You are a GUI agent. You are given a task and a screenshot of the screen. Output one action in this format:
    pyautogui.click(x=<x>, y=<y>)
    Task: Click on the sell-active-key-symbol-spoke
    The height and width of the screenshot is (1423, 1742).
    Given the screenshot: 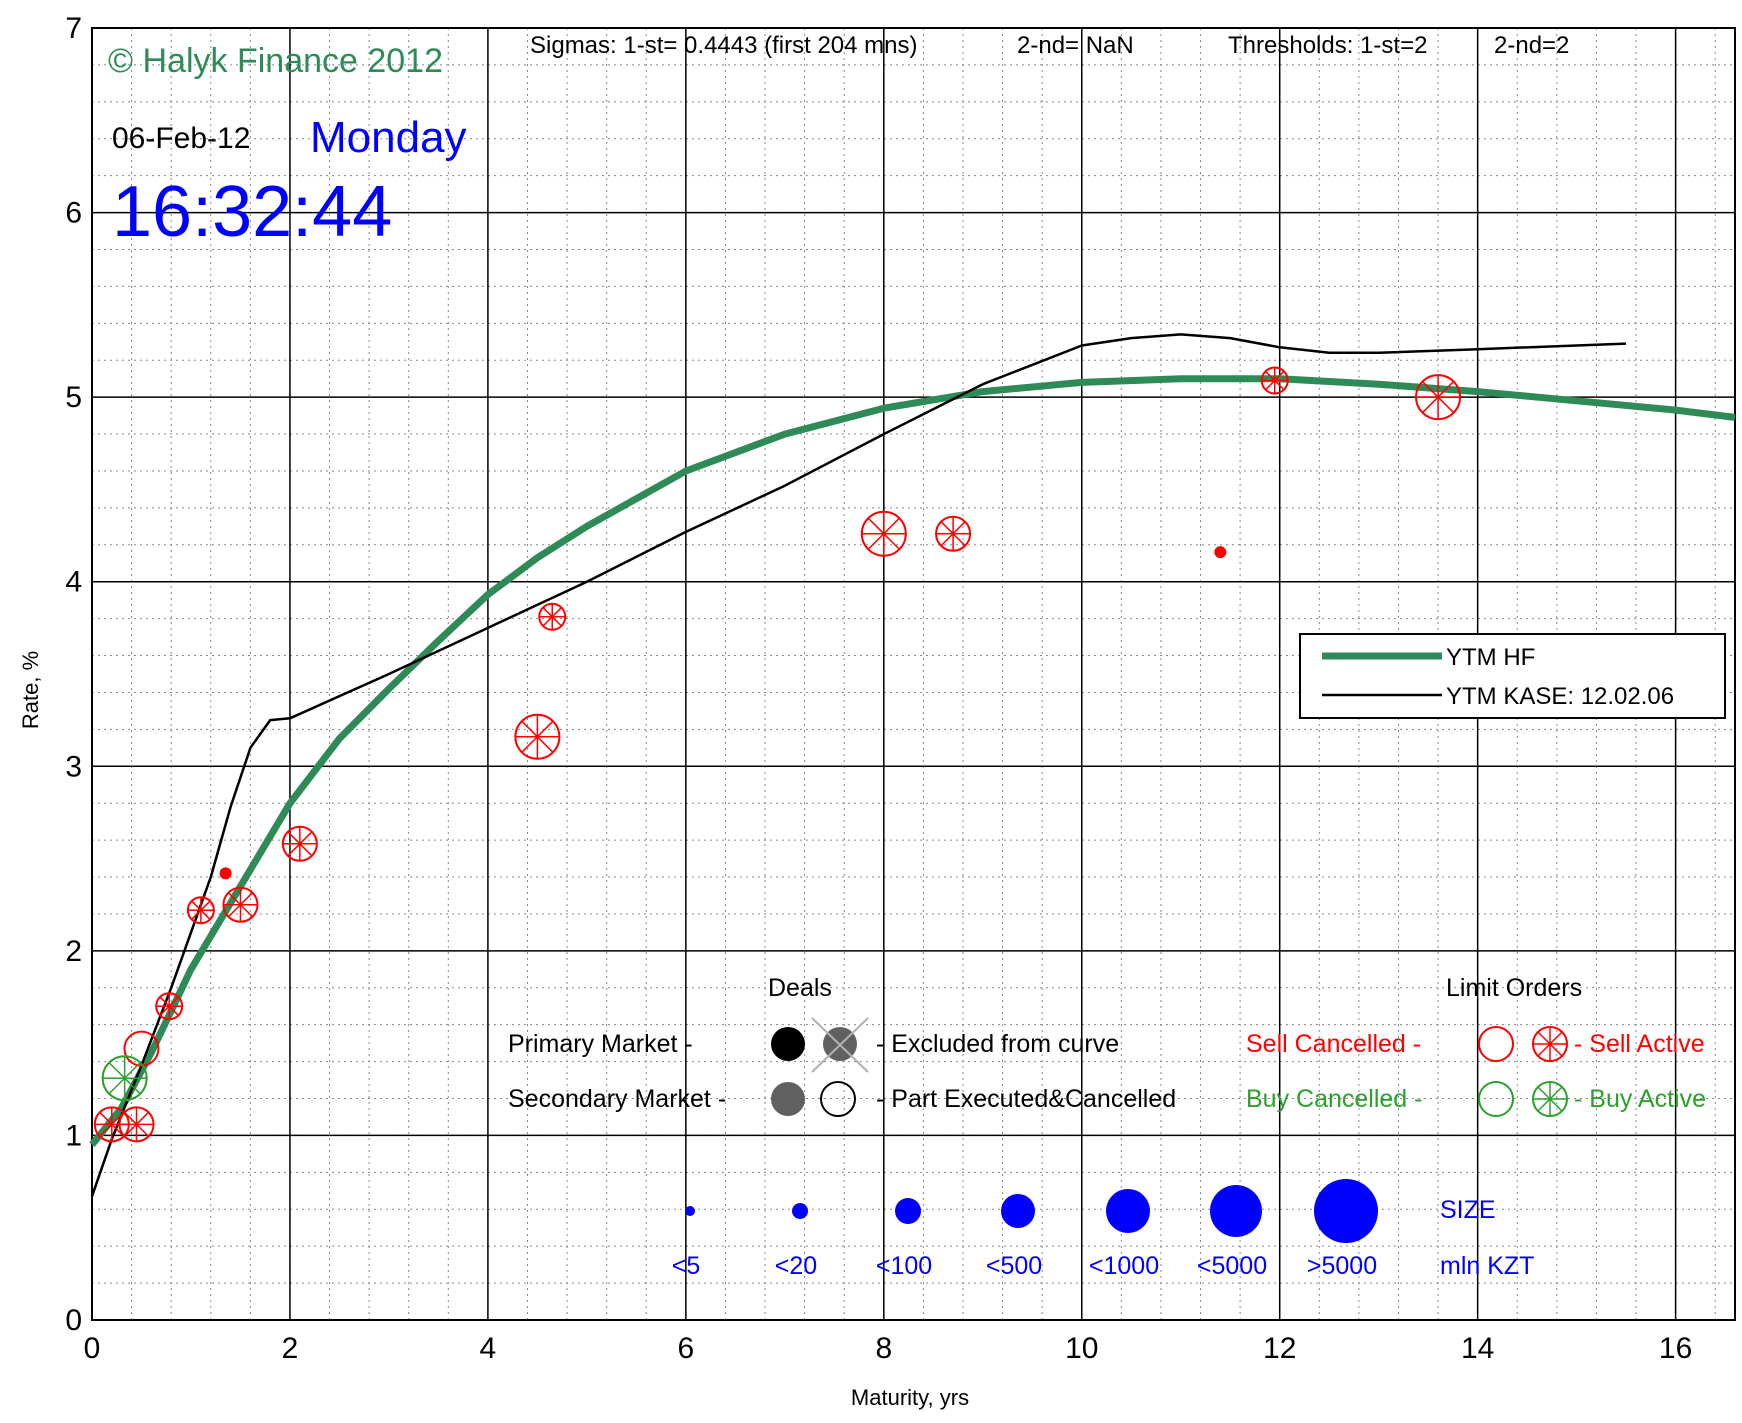 What is the action you would take?
    pyautogui.click(x=1550, y=1044)
    